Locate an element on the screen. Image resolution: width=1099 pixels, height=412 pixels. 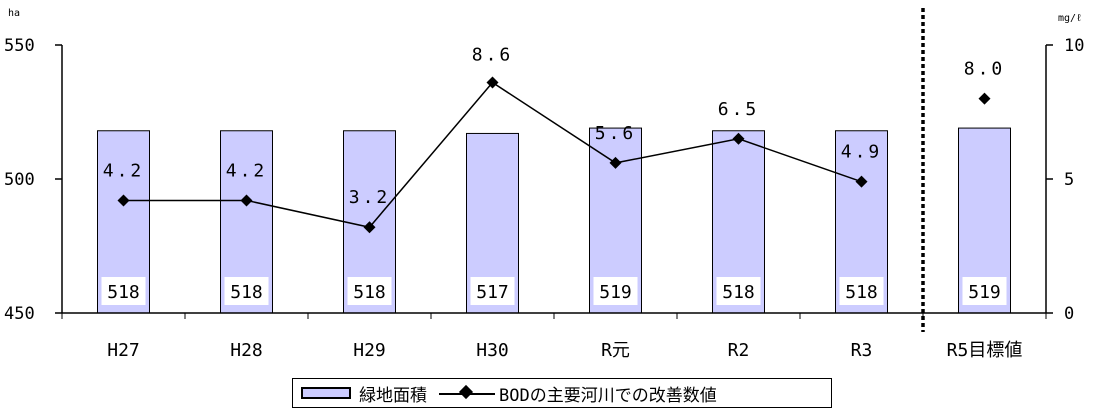
legend: 緑地面積 BODの主要河川での改善数値 is located at coordinates (562, 393).